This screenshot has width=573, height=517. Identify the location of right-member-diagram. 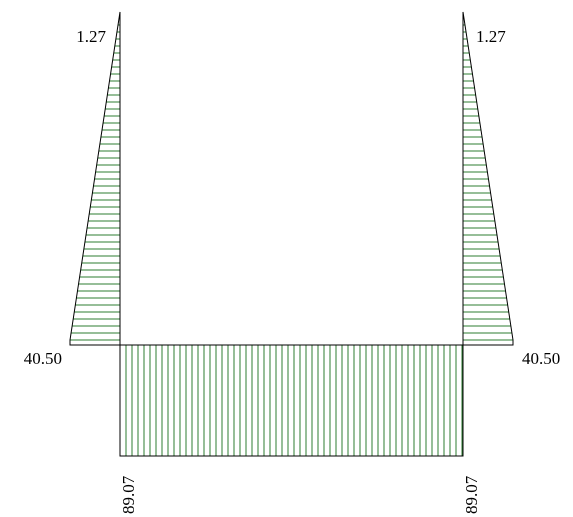
(488, 178).